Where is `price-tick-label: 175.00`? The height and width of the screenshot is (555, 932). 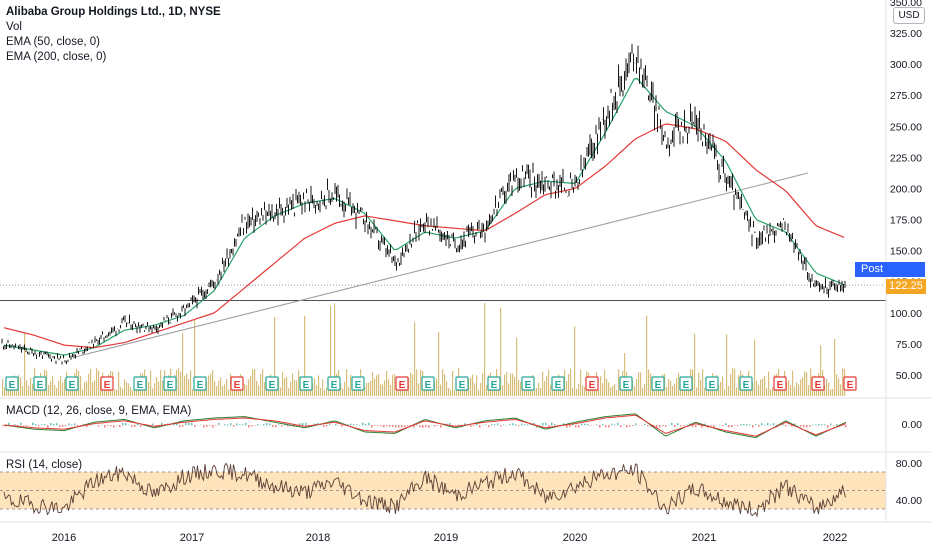 price-tick-label: 175.00 is located at coordinates (906, 221).